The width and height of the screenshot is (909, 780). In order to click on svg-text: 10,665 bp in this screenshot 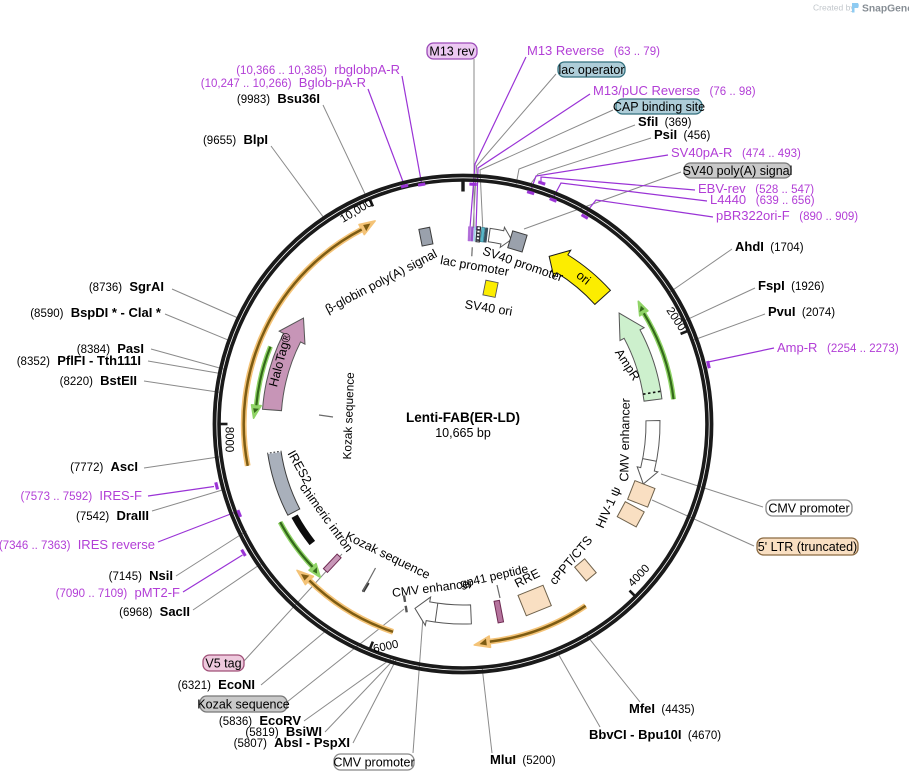, I will do `click(463, 433)`.